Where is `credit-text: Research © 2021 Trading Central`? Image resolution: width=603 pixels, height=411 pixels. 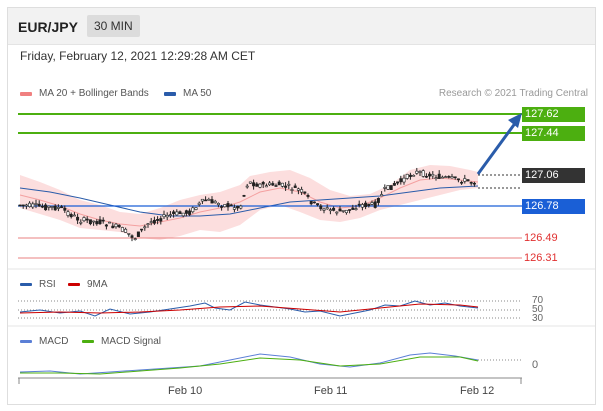 credit-text: Research © 2021 Trading Central is located at coordinates (513, 93).